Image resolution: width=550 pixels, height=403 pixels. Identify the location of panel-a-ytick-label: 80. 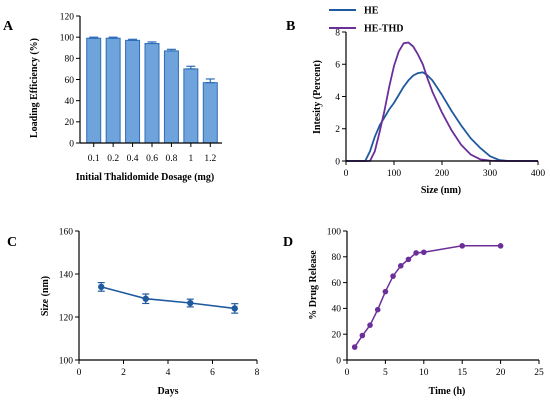
(70, 60).